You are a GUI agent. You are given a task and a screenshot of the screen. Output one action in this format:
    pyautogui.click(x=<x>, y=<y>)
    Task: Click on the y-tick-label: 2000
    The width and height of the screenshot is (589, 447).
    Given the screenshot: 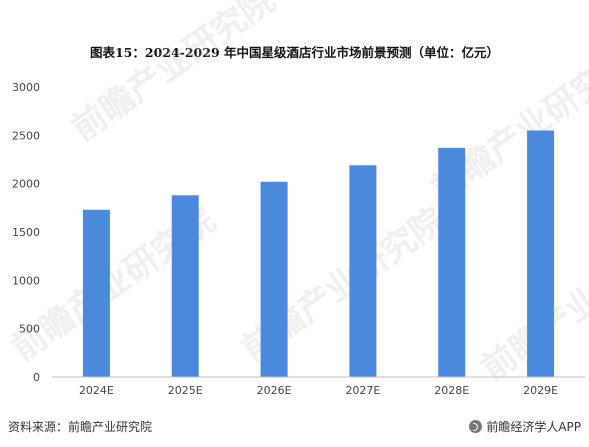 What is the action you would take?
    pyautogui.click(x=26, y=184)
    